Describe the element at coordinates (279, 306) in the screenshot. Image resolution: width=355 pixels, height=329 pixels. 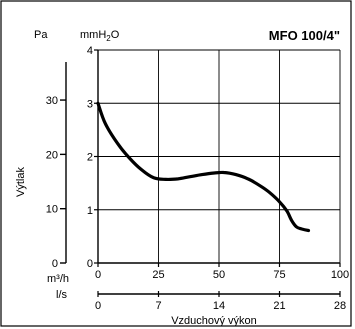
I see `x2-tick-label: 21` at that location.